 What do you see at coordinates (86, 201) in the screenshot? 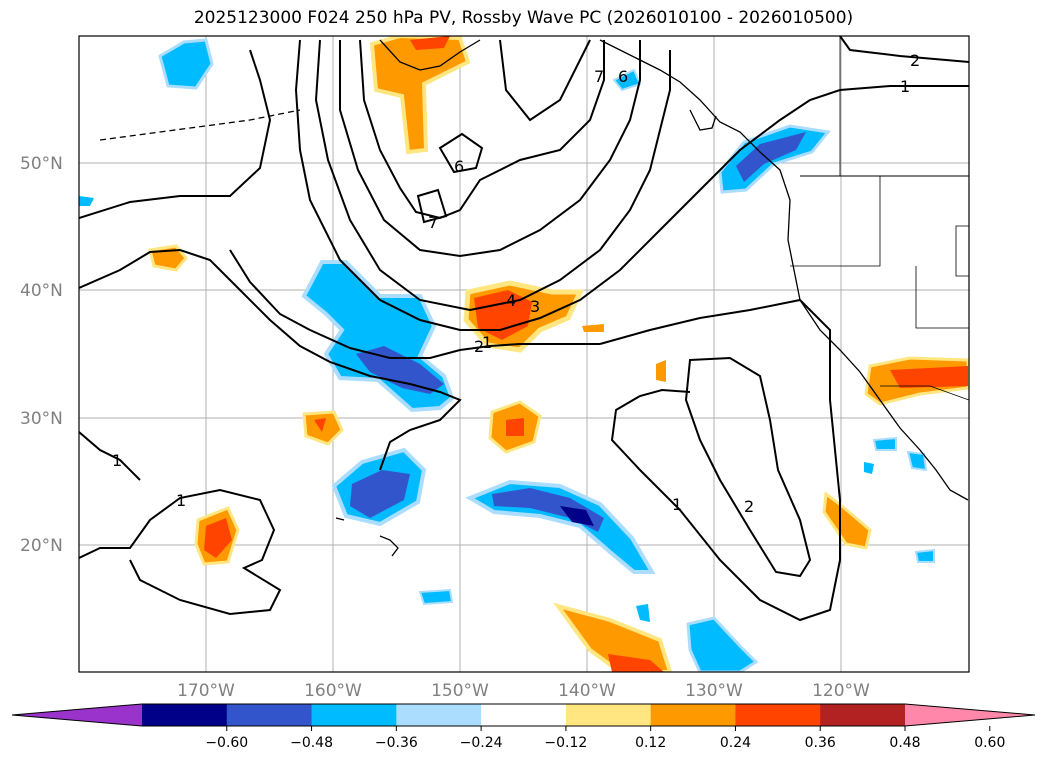
I see `negative-anomaly-edge` at bounding box center [86, 201].